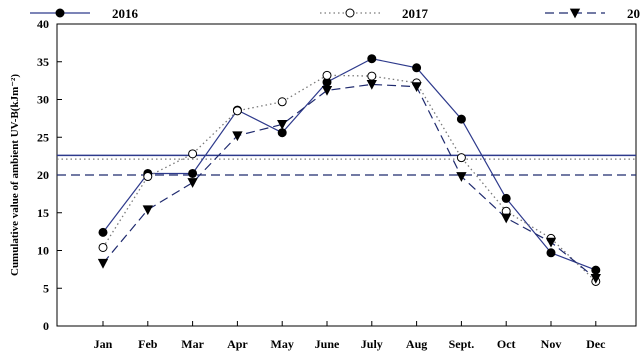 The width and height of the screenshot is (640, 355). What do you see at coordinates (335, 13) in the screenshot?
I see `legend: 2016 2017 2018` at bounding box center [335, 13].